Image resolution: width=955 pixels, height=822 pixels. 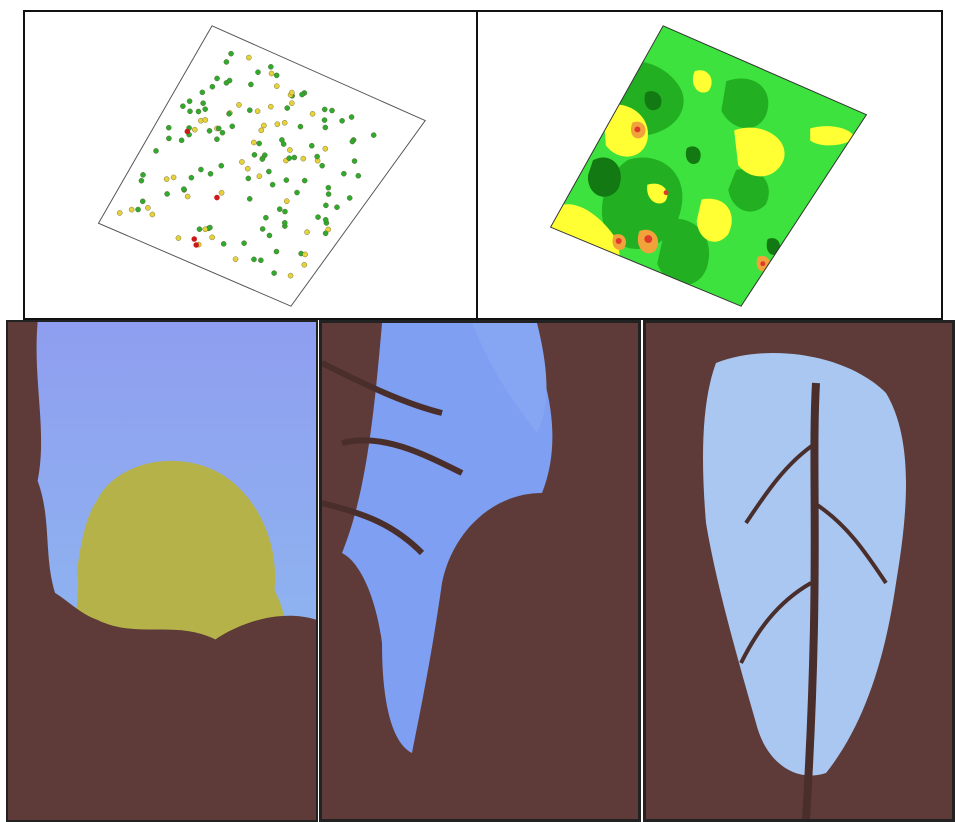 I want to click on canopy-photo-3-sky-gap, so click(x=804, y=564).